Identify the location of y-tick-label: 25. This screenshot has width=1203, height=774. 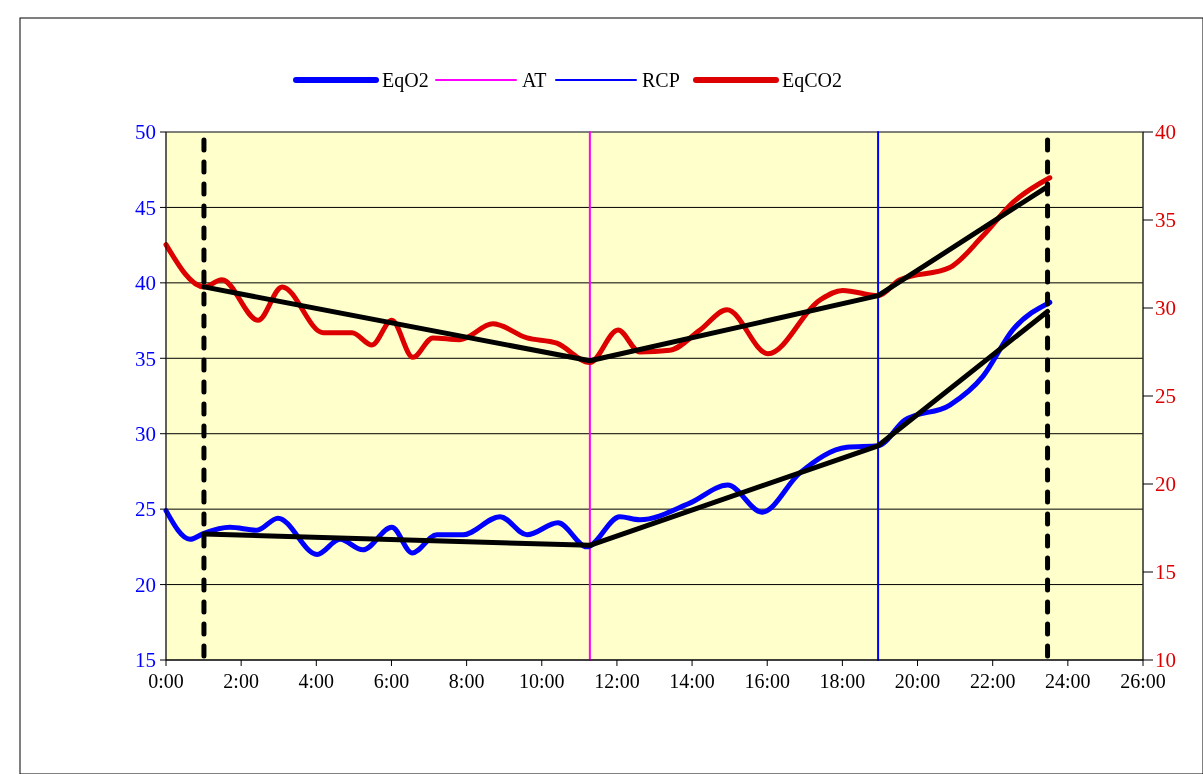
(145, 509).